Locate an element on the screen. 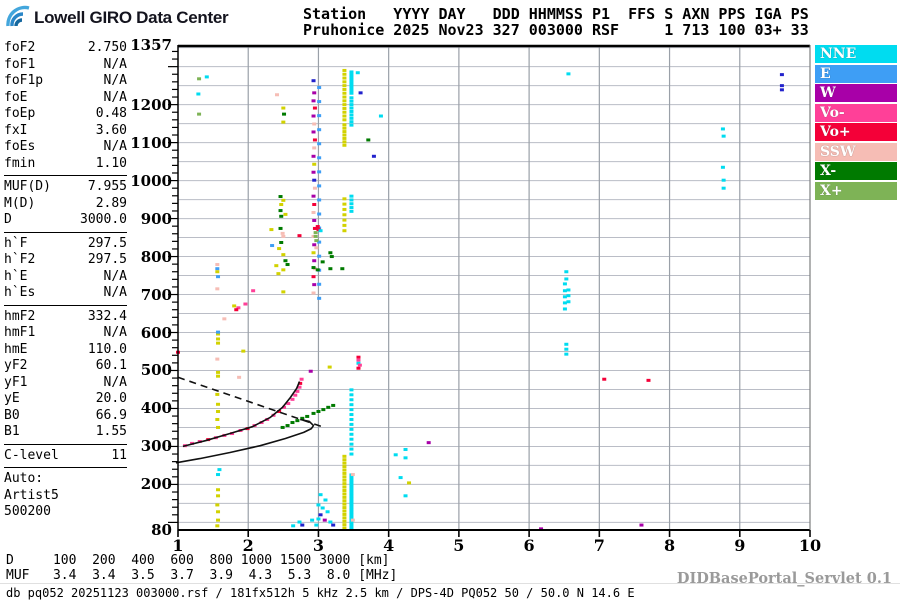  x-tick-label: 8 is located at coordinates (669, 545).